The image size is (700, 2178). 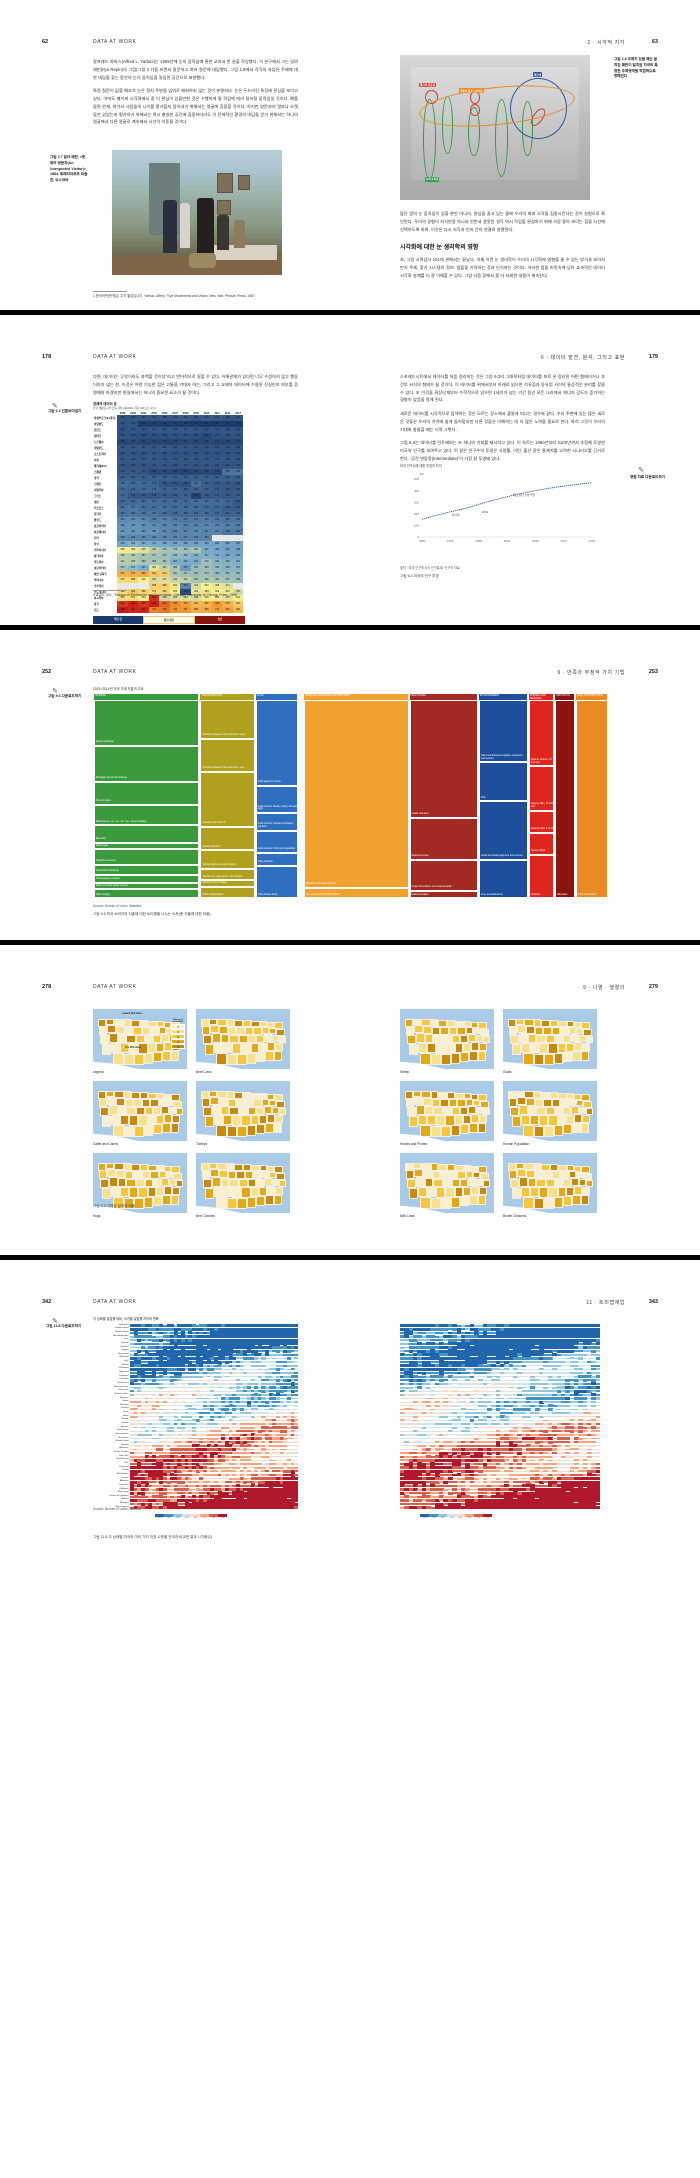 What do you see at coordinates (154, 489) in the screenshot?
I see `heat-cell: 178` at bounding box center [154, 489].